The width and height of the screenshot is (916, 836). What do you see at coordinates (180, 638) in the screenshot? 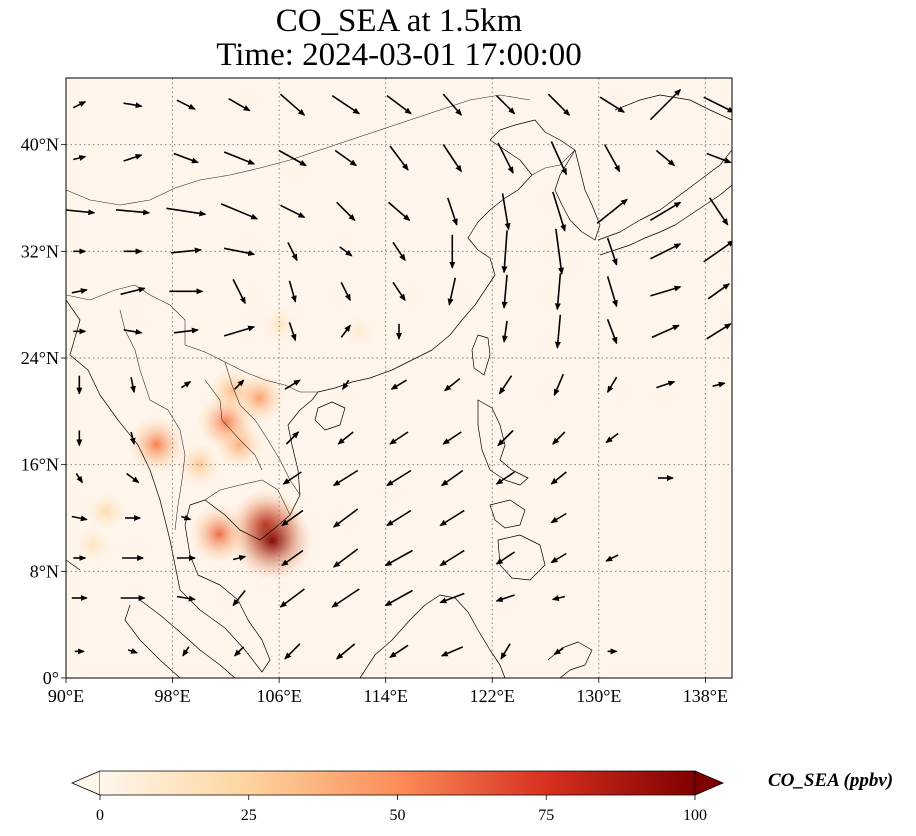
I see `coastline-sumatra` at bounding box center [180, 638].